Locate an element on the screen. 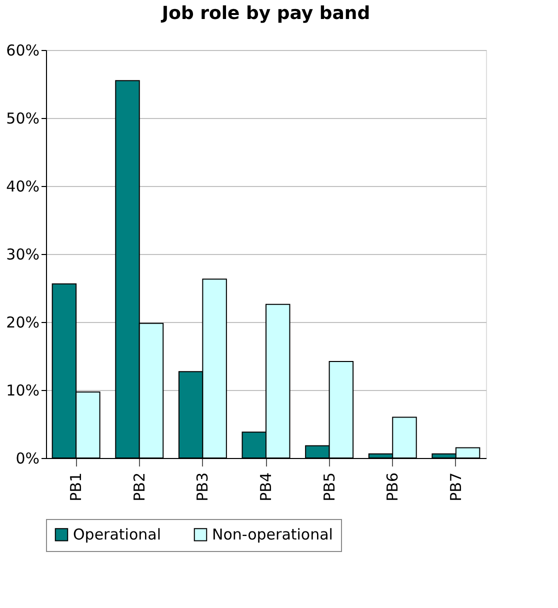  y-tick-label: 20% is located at coordinates (23, 323).